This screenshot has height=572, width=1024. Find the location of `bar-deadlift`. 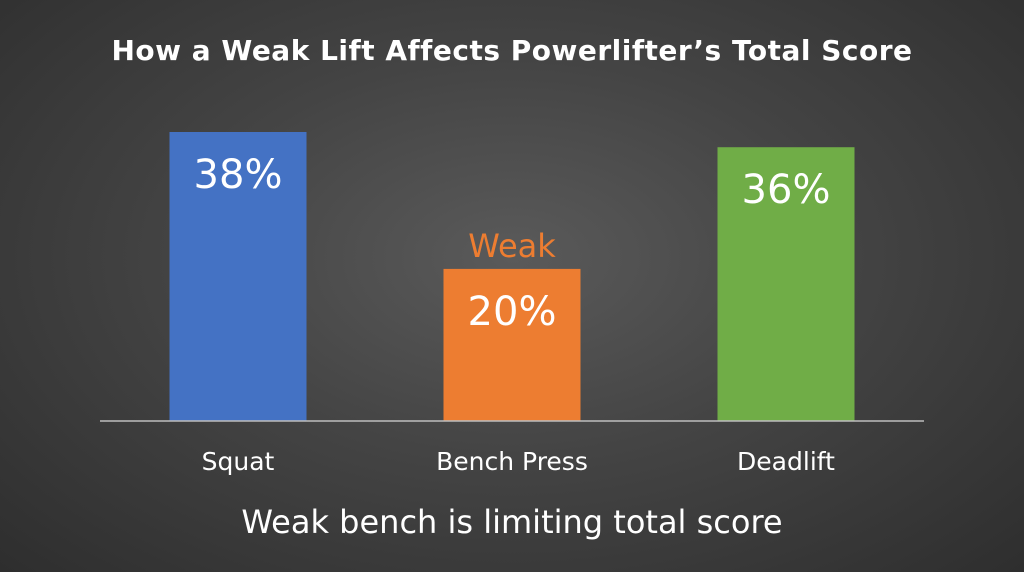

bar-deadlift is located at coordinates (786, 284).